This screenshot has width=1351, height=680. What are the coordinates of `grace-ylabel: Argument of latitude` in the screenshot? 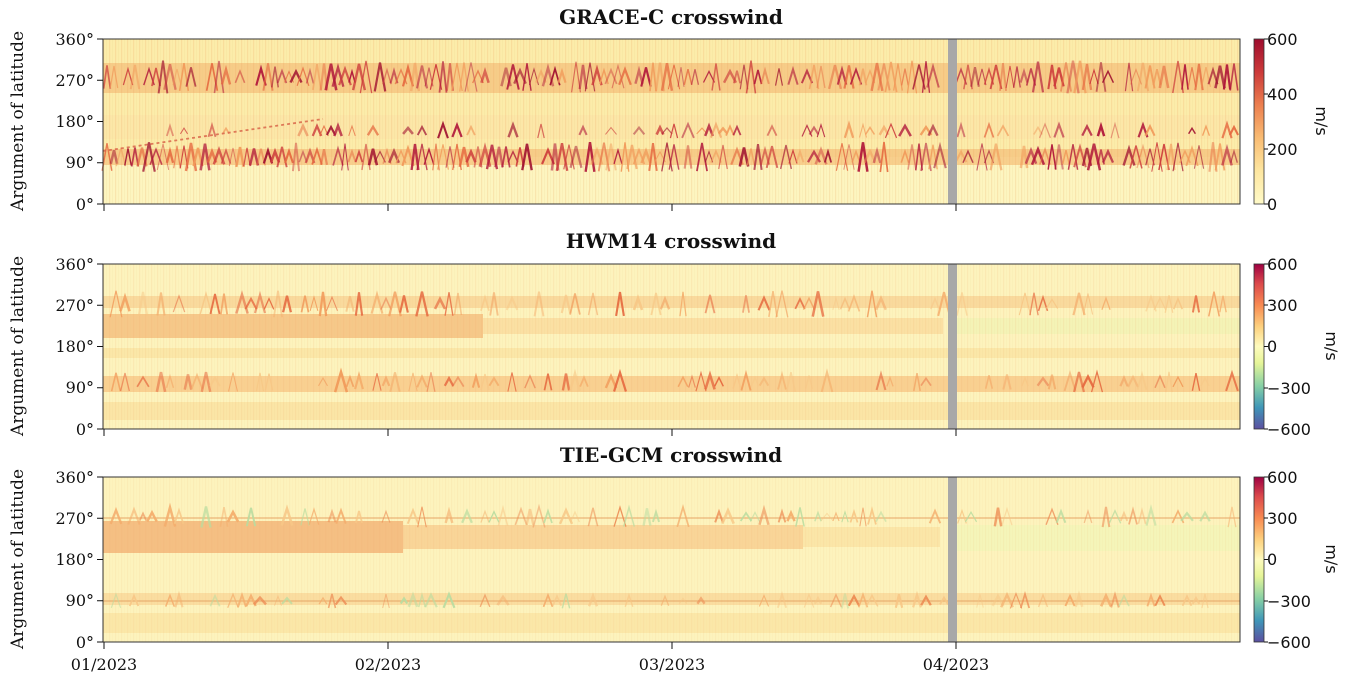 It's located at (18, 121).